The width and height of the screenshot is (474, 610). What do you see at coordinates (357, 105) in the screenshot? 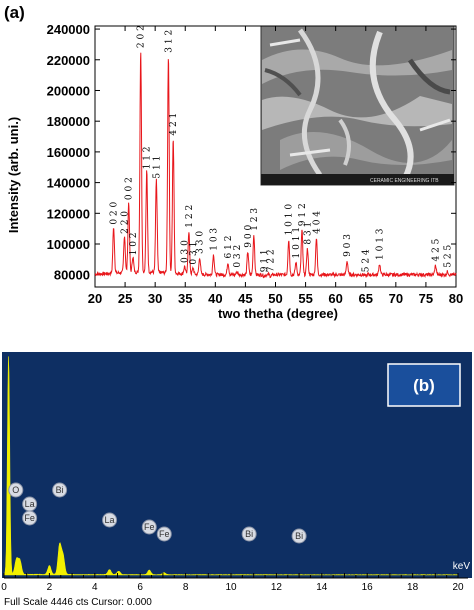
I see `sem-inset-image: CERAMIC ENGINEERING ITB` at bounding box center [357, 105].